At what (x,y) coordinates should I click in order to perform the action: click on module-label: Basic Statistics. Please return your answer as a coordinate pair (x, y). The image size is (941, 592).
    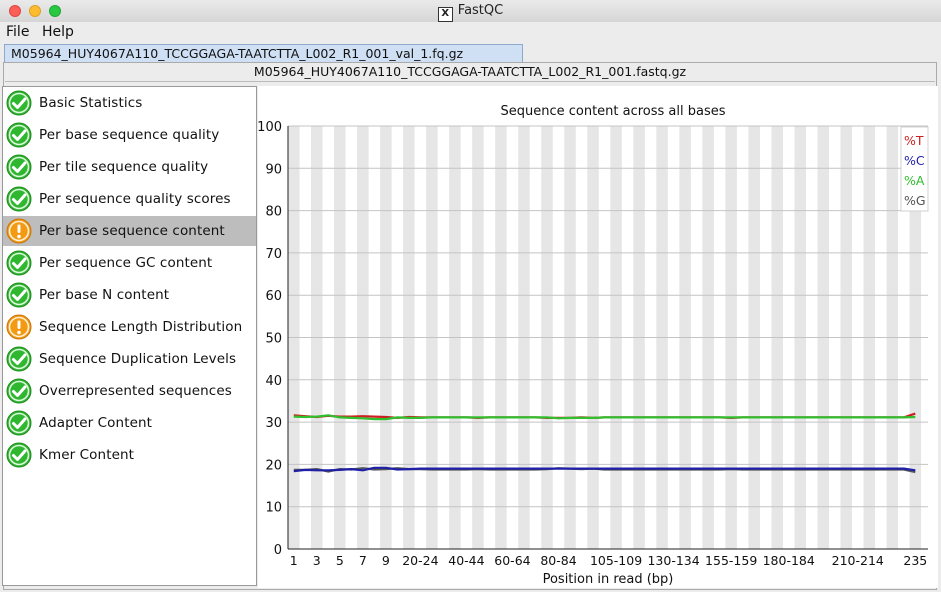
    Looking at the image, I should click on (91, 103).